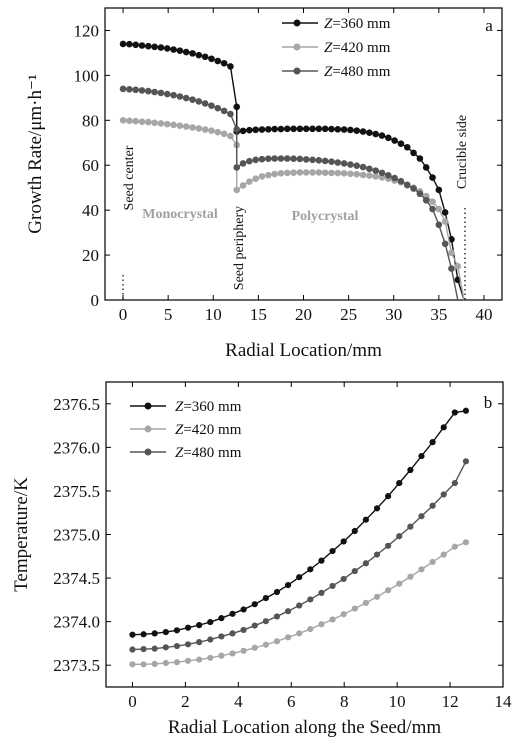  I want to click on legend-label: Z=360 mm, so click(357, 24).